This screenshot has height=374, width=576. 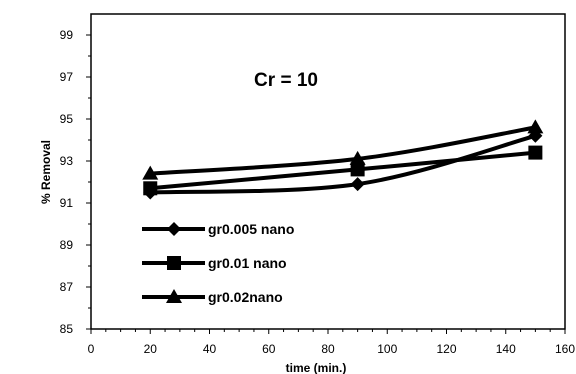 I want to click on x-tick-label: 40, so click(x=210, y=349).